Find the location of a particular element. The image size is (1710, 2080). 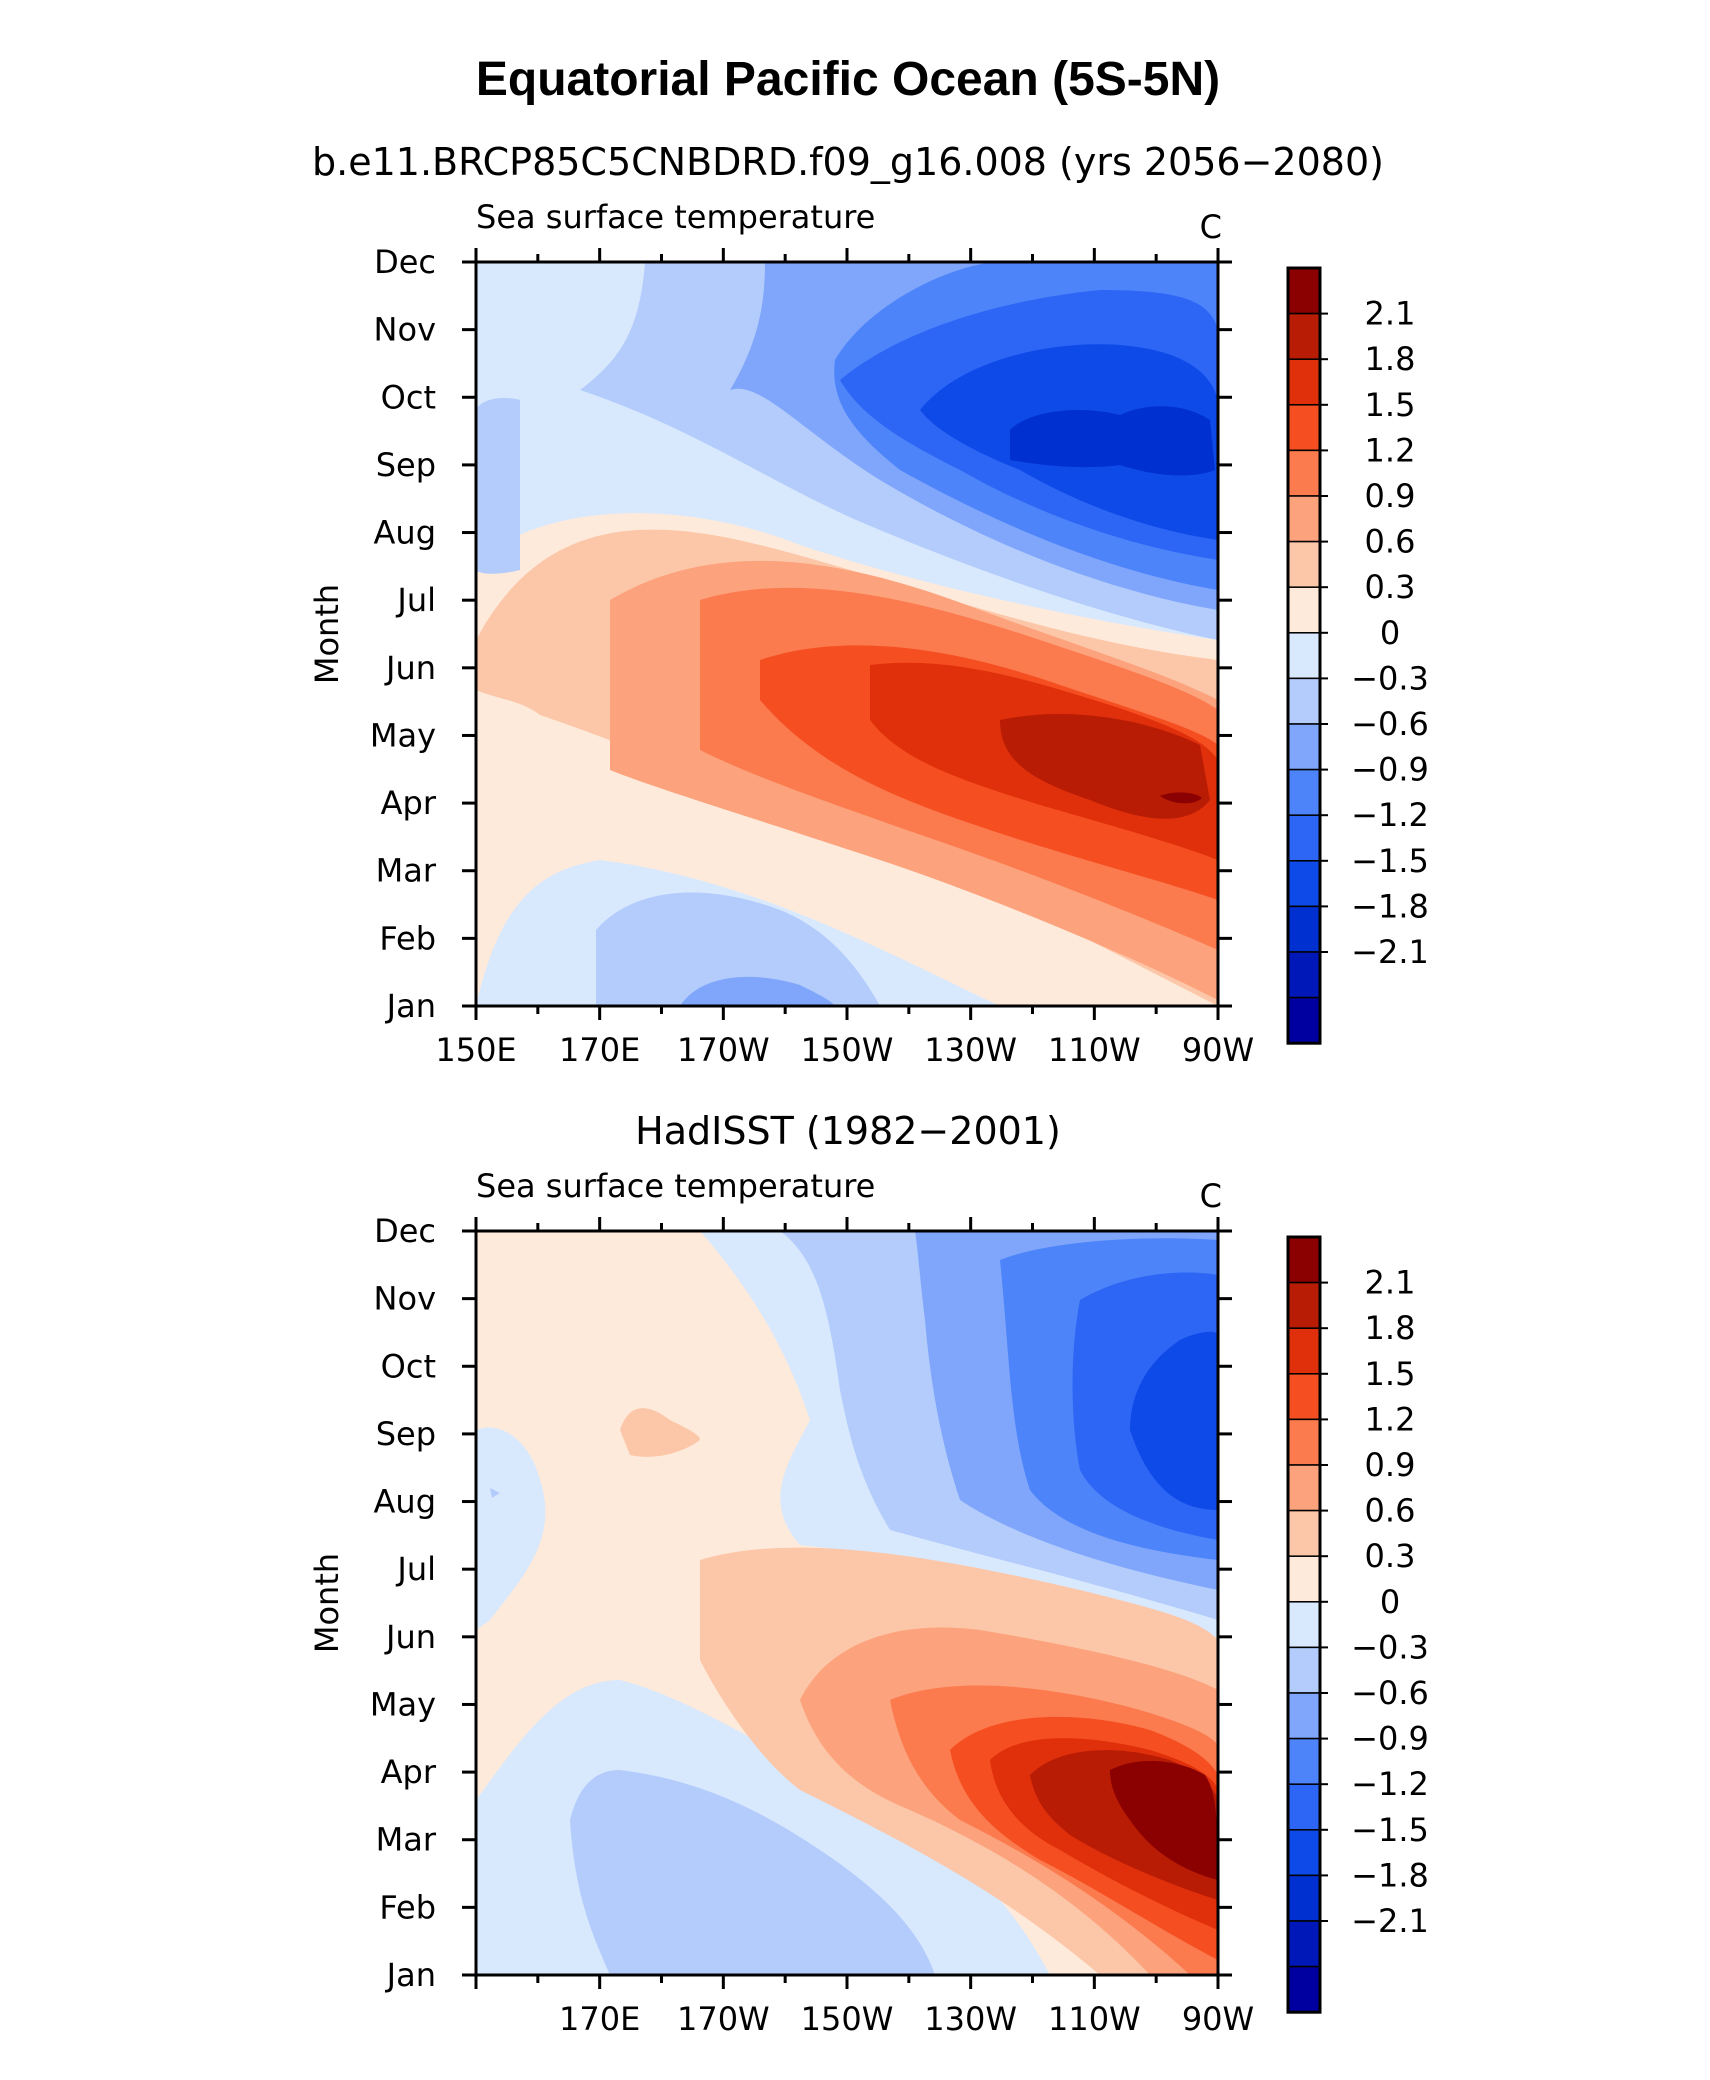

figure-title: Equatorial Pacific Ocean (5S-5N) is located at coordinates (848, 79).